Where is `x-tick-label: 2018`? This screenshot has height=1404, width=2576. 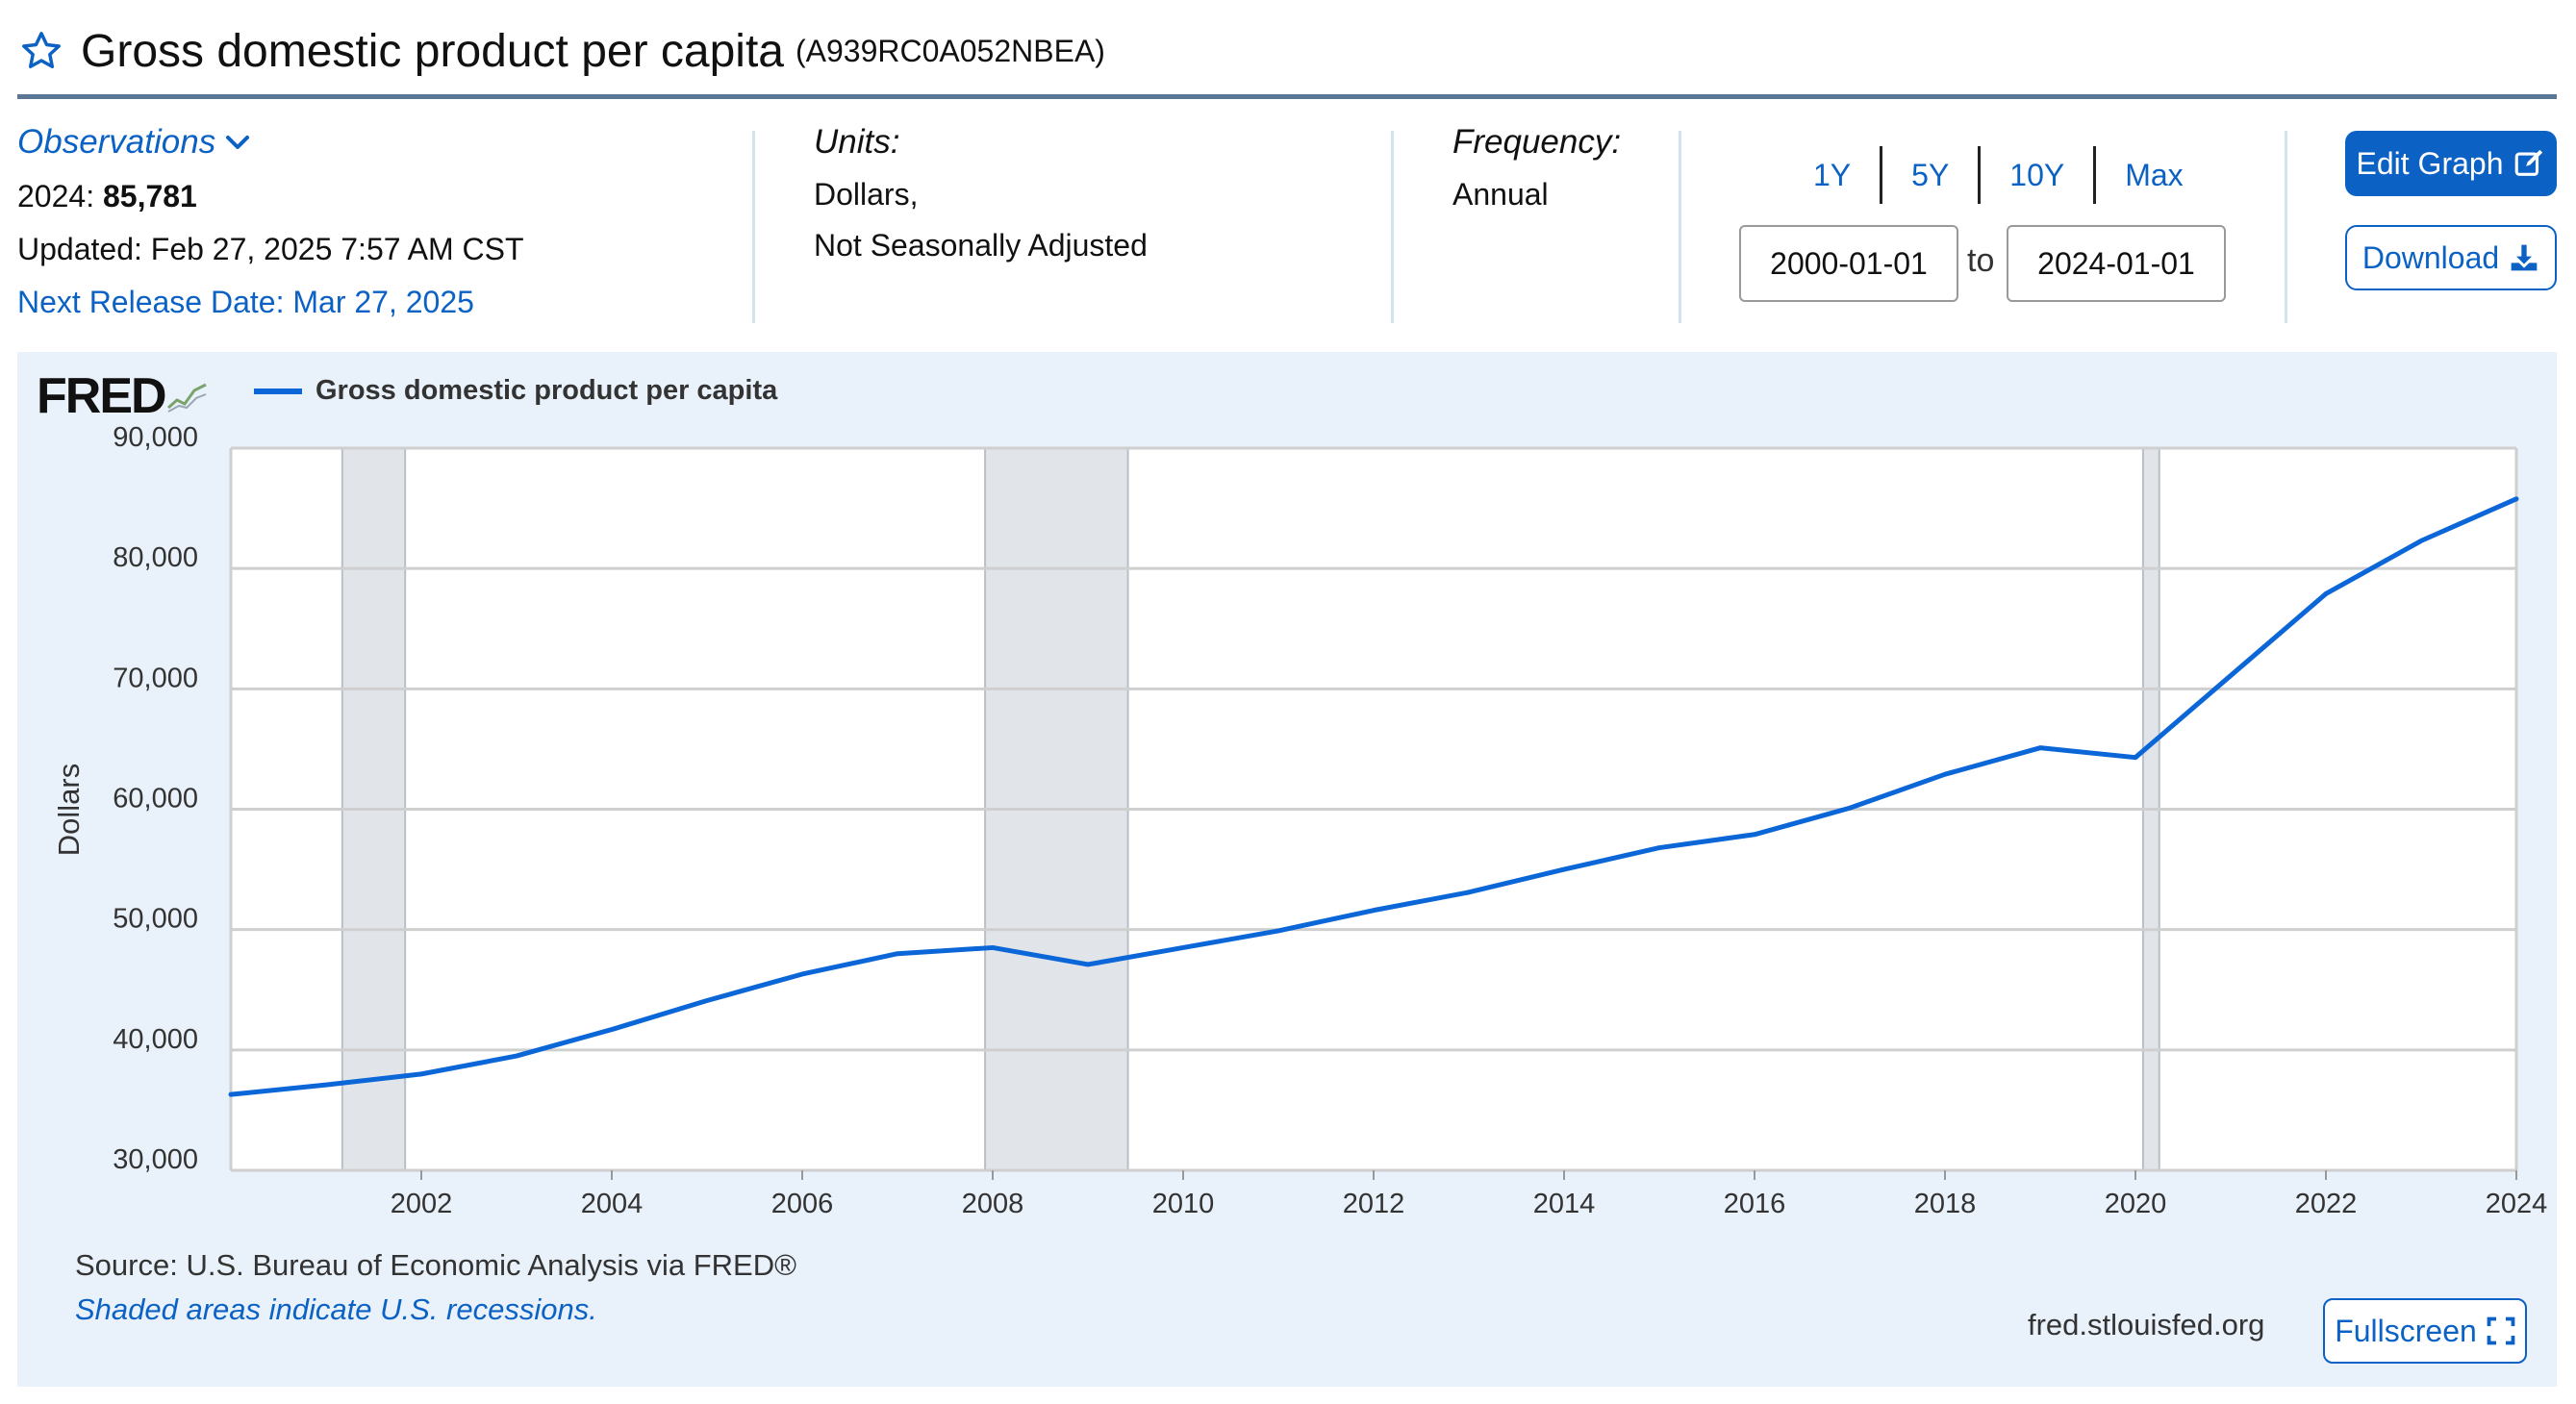 x-tick-label: 2018 is located at coordinates (1946, 1204).